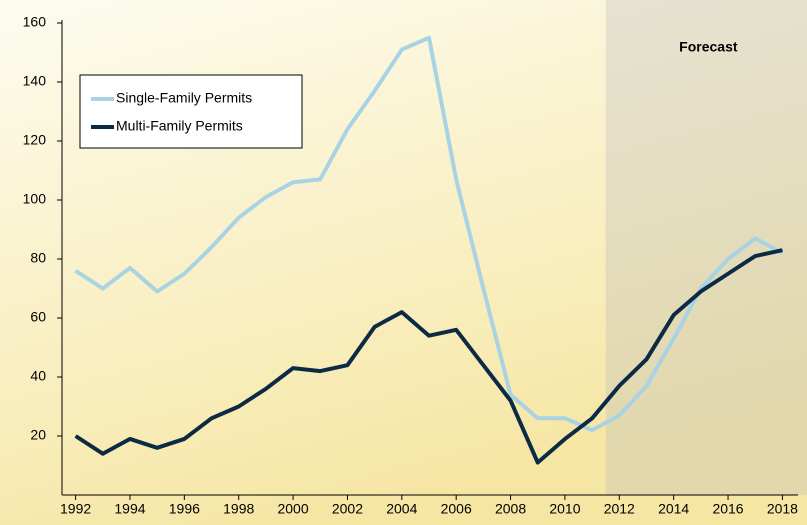 This screenshot has height=525, width=807. What do you see at coordinates (184, 98) in the screenshot?
I see `legend-label: Single-Family Permits` at bounding box center [184, 98].